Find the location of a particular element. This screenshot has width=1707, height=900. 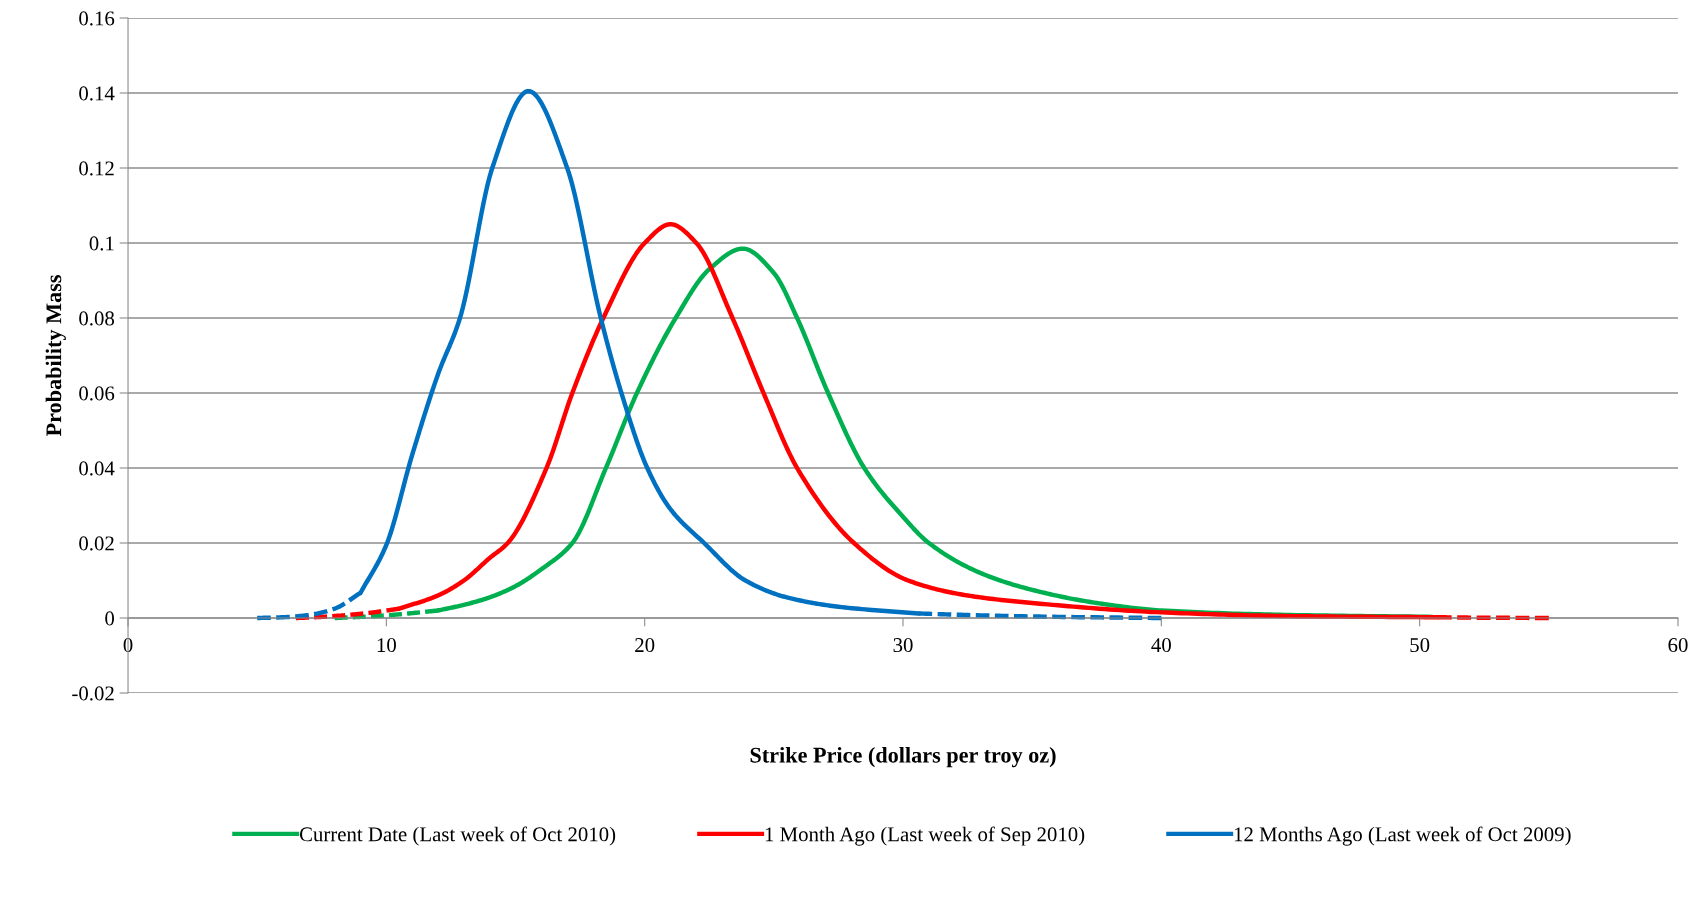

x-tick-label: 30 is located at coordinates (903, 645).